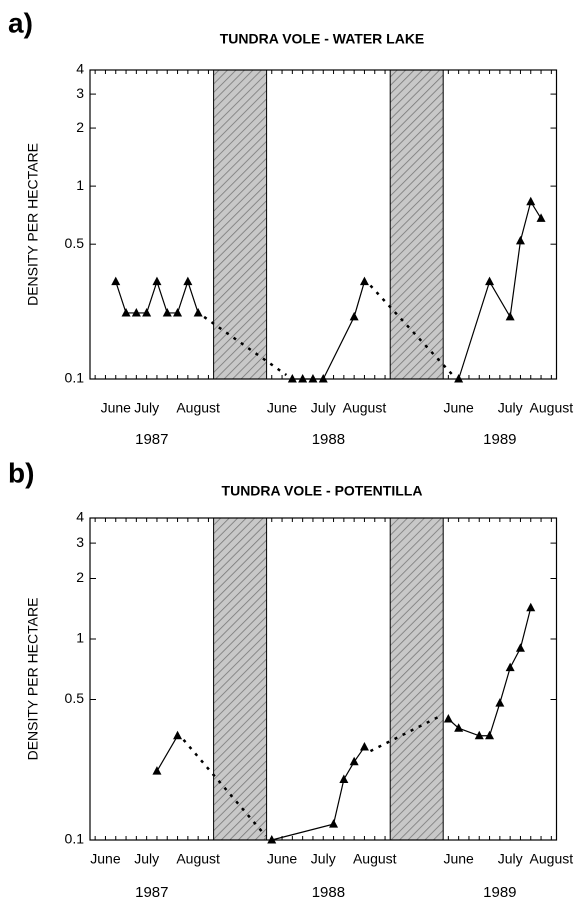 This screenshot has width=583, height=902. What do you see at coordinates (21, 472) in the screenshot?
I see `panel-label: b)` at bounding box center [21, 472].